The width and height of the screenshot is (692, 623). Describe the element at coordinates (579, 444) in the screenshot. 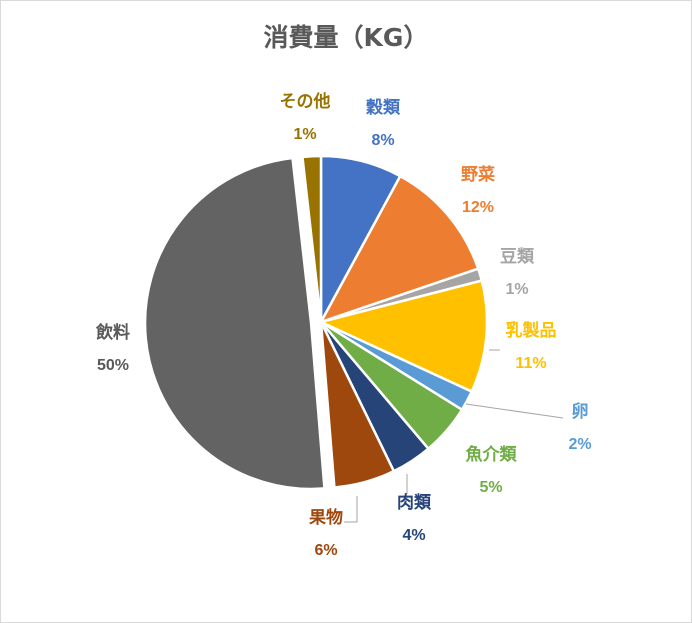

I see `slice-percent-4: 2%` at that location.